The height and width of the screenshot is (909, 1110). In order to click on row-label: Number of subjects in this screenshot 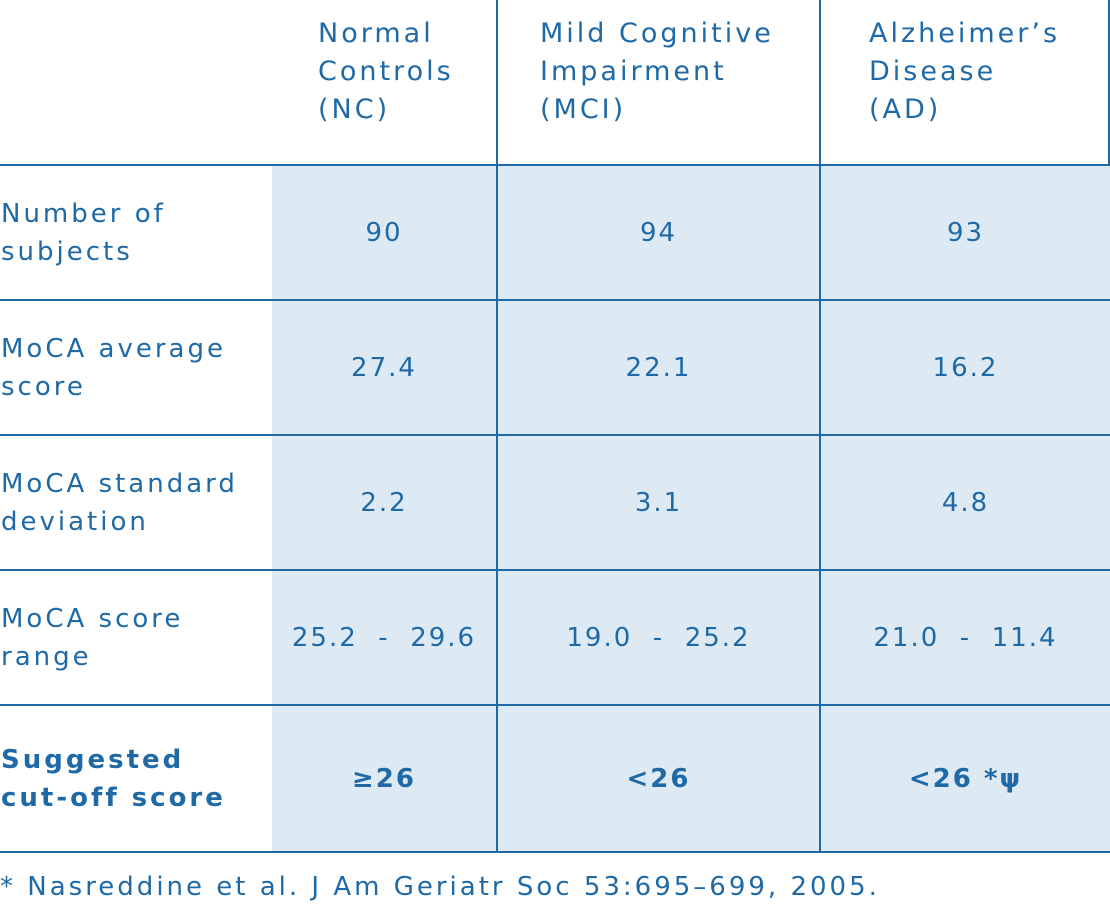, I will do `click(136, 232)`.